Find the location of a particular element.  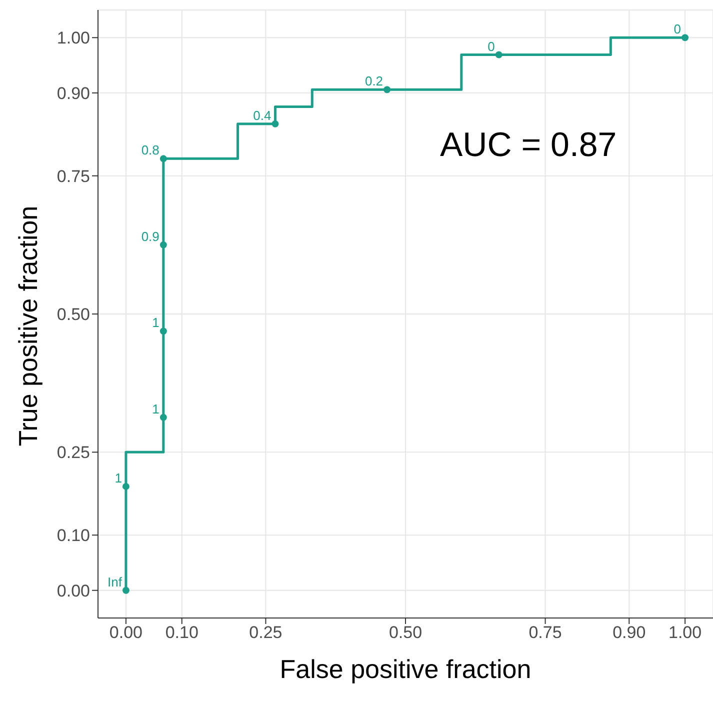

annotation: 0.8 is located at coordinates (150, 150).